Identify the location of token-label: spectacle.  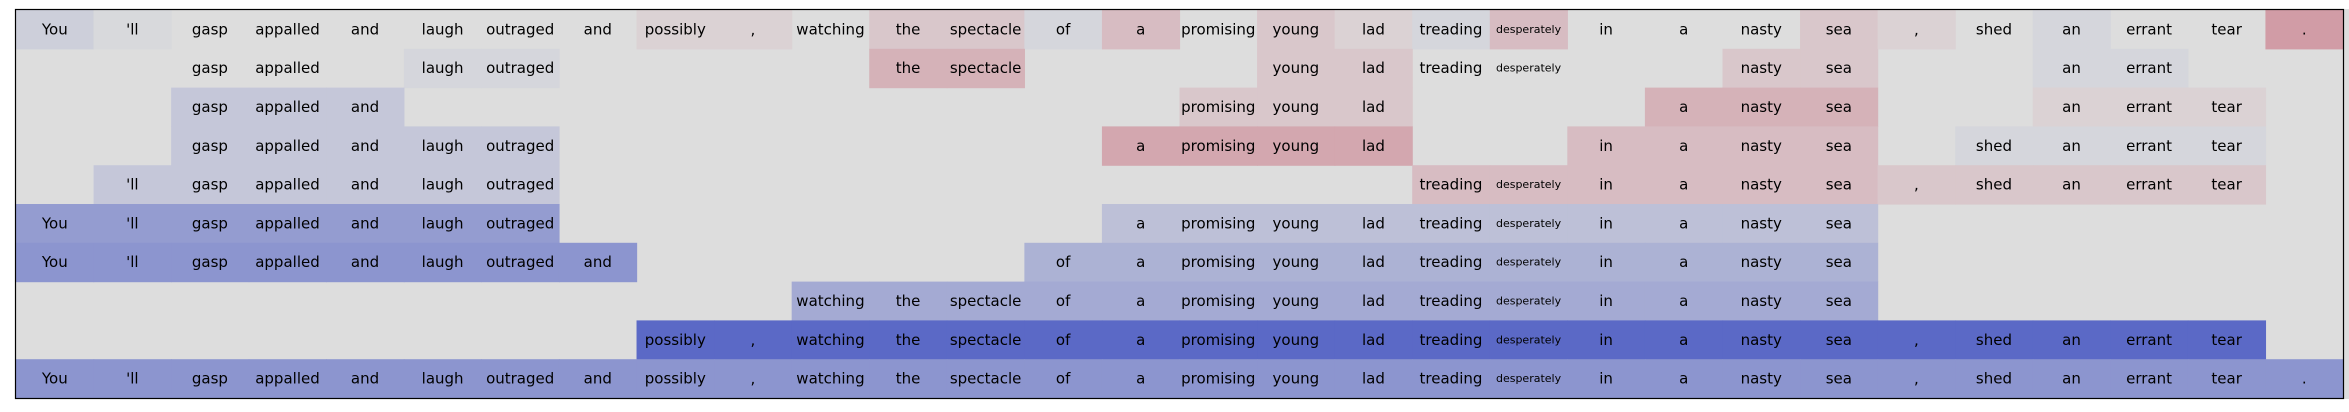
(986, 68).